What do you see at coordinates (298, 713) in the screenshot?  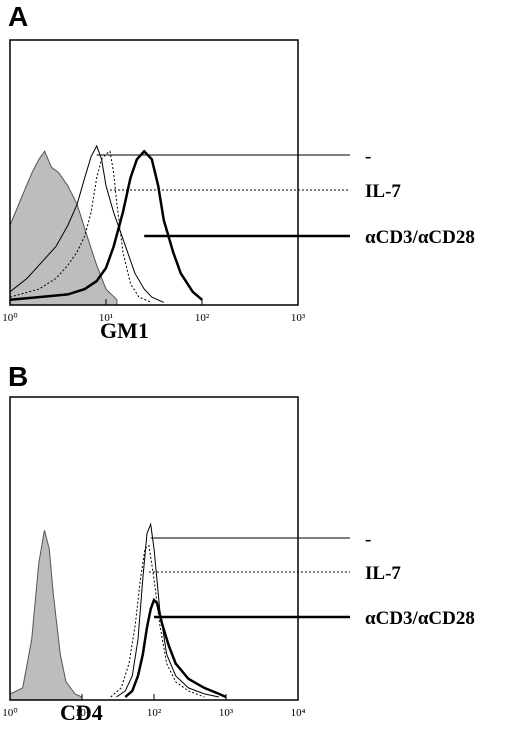 I see `x-tick-label: 10⁴` at bounding box center [298, 713].